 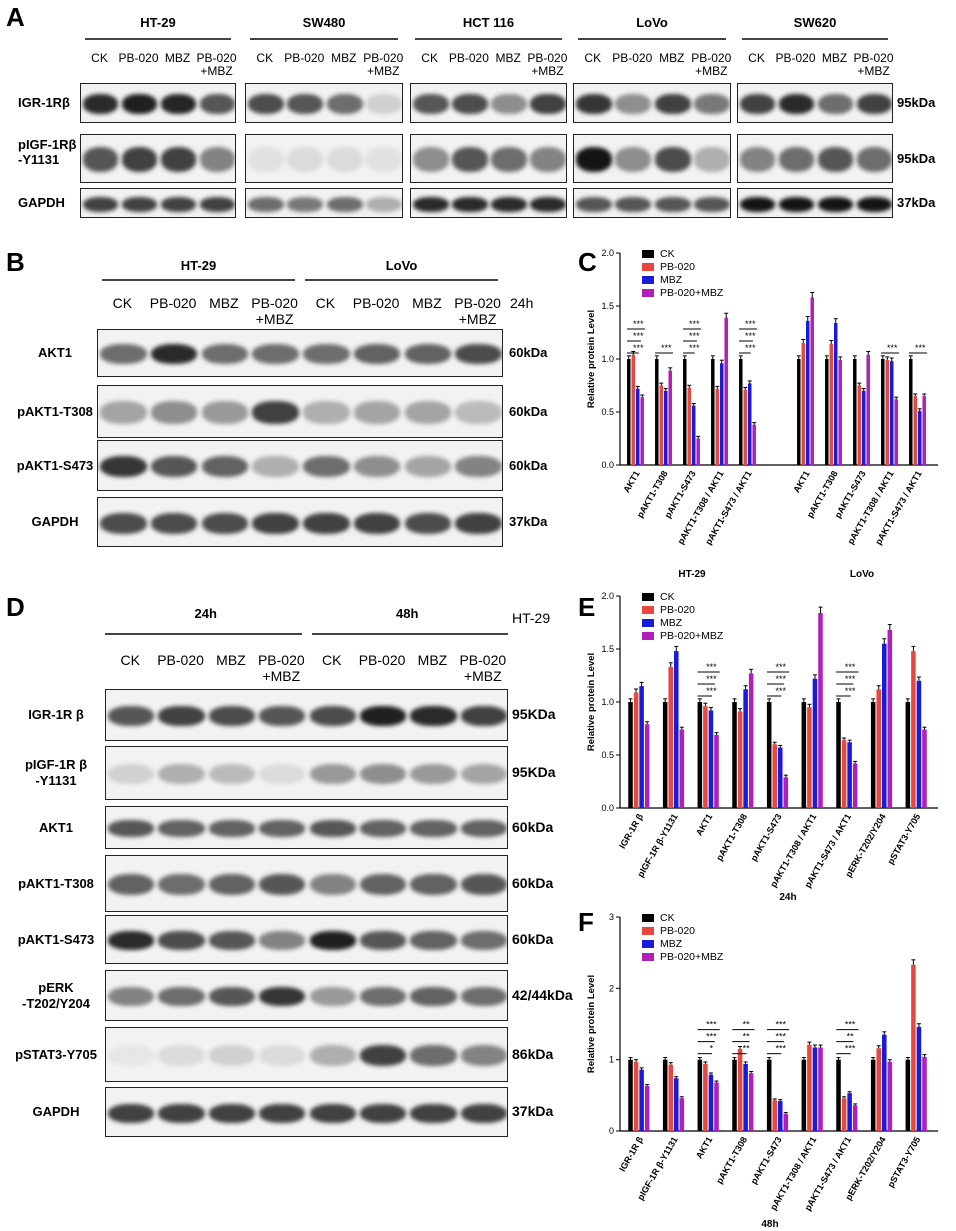 I want to click on panel-letter-e: E, so click(x=587, y=607).